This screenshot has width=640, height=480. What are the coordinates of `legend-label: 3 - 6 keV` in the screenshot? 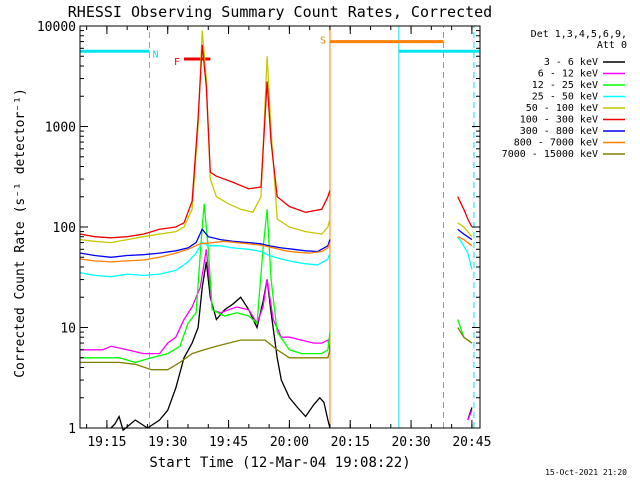 It's located at (571, 62).